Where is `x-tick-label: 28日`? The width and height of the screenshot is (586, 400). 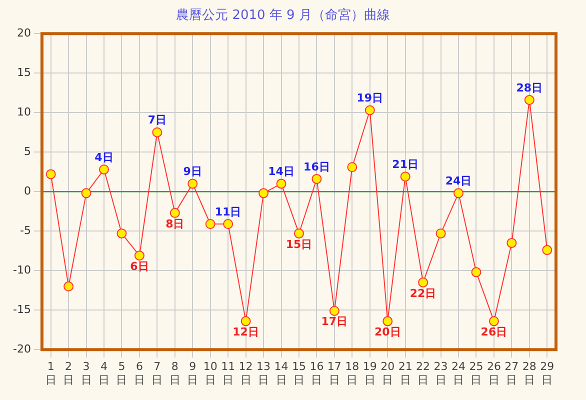
x-tick-label: 28日 is located at coordinates (529, 373).